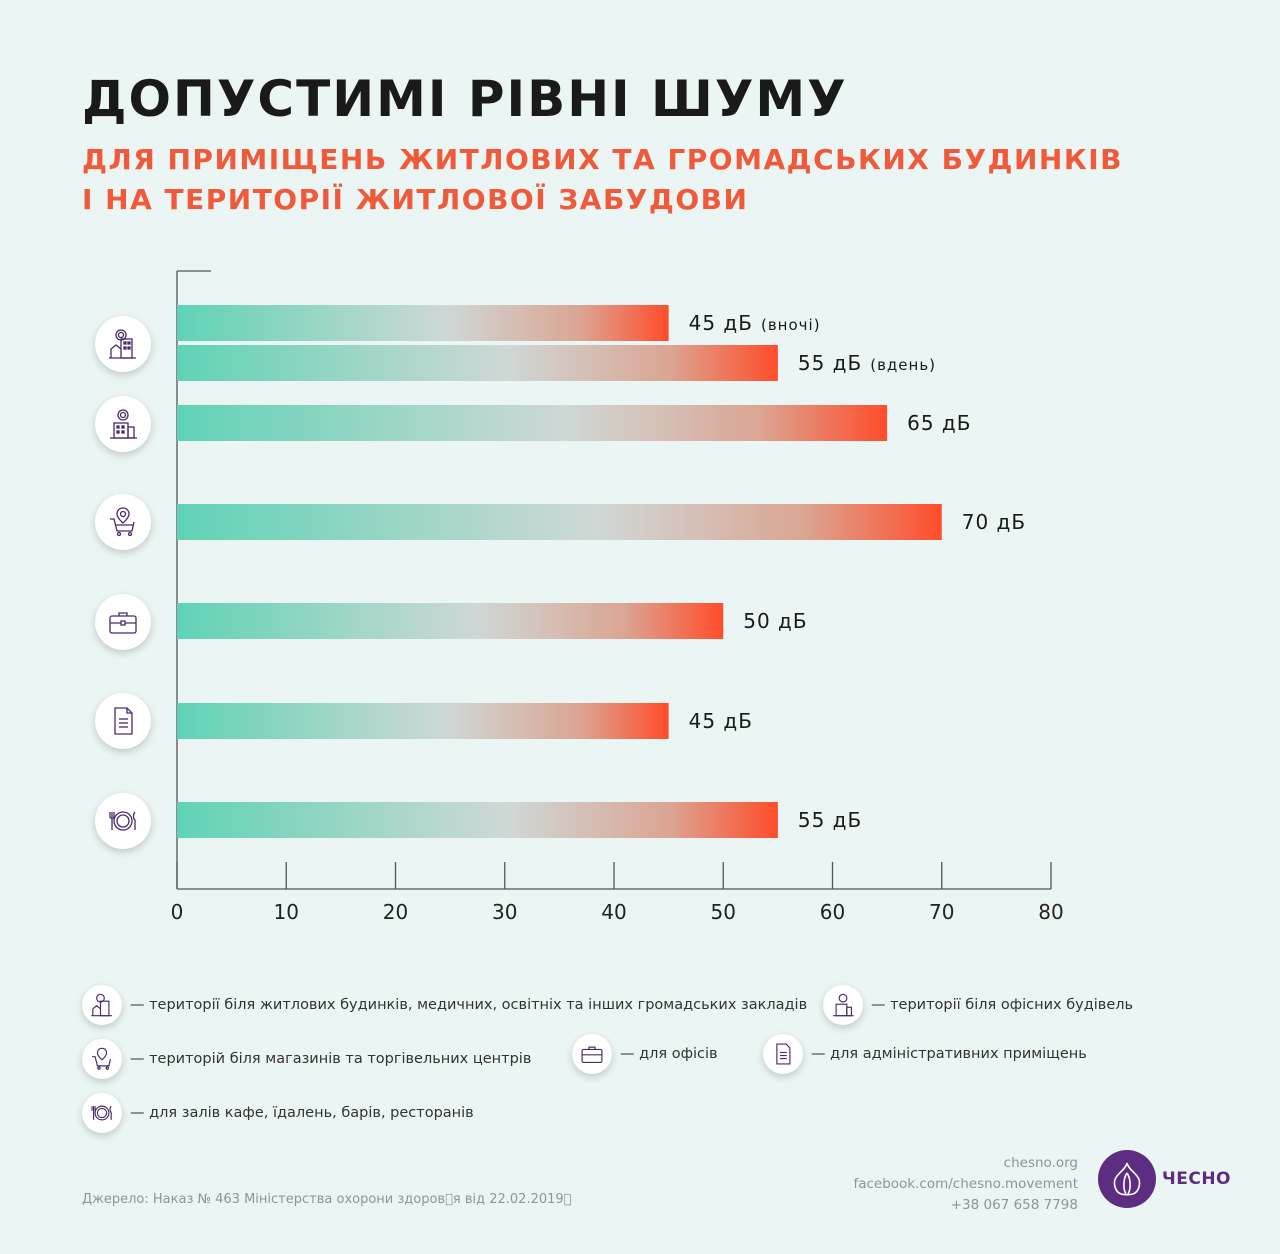 Image resolution: width=1280 pixels, height=1254 pixels. Describe the element at coordinates (415, 199) in the screenshot. I see `subtitle-line-2: І НА ТЕРИТОРІЇ ЖИТЛОВОЇ ЗАБУДОВИ` at that location.